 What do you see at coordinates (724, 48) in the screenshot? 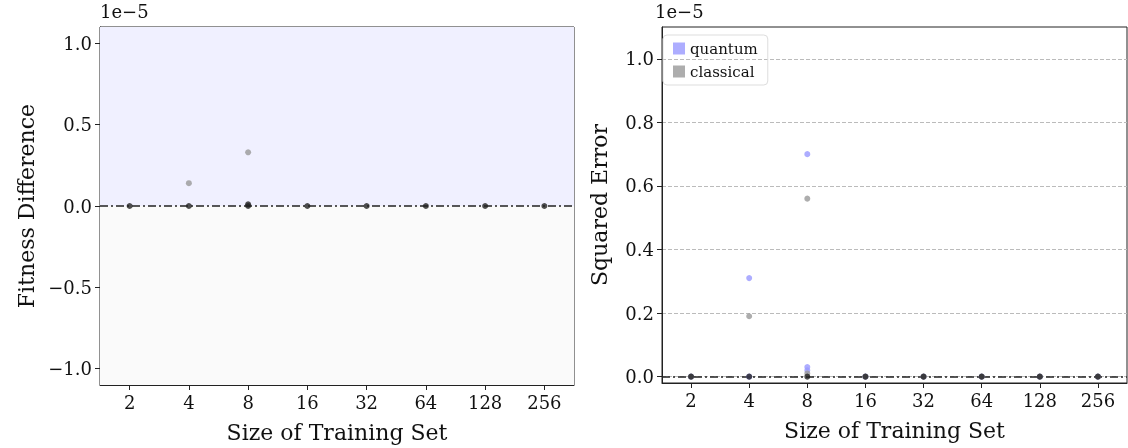
I see `legend-label: quantum` at bounding box center [724, 48].